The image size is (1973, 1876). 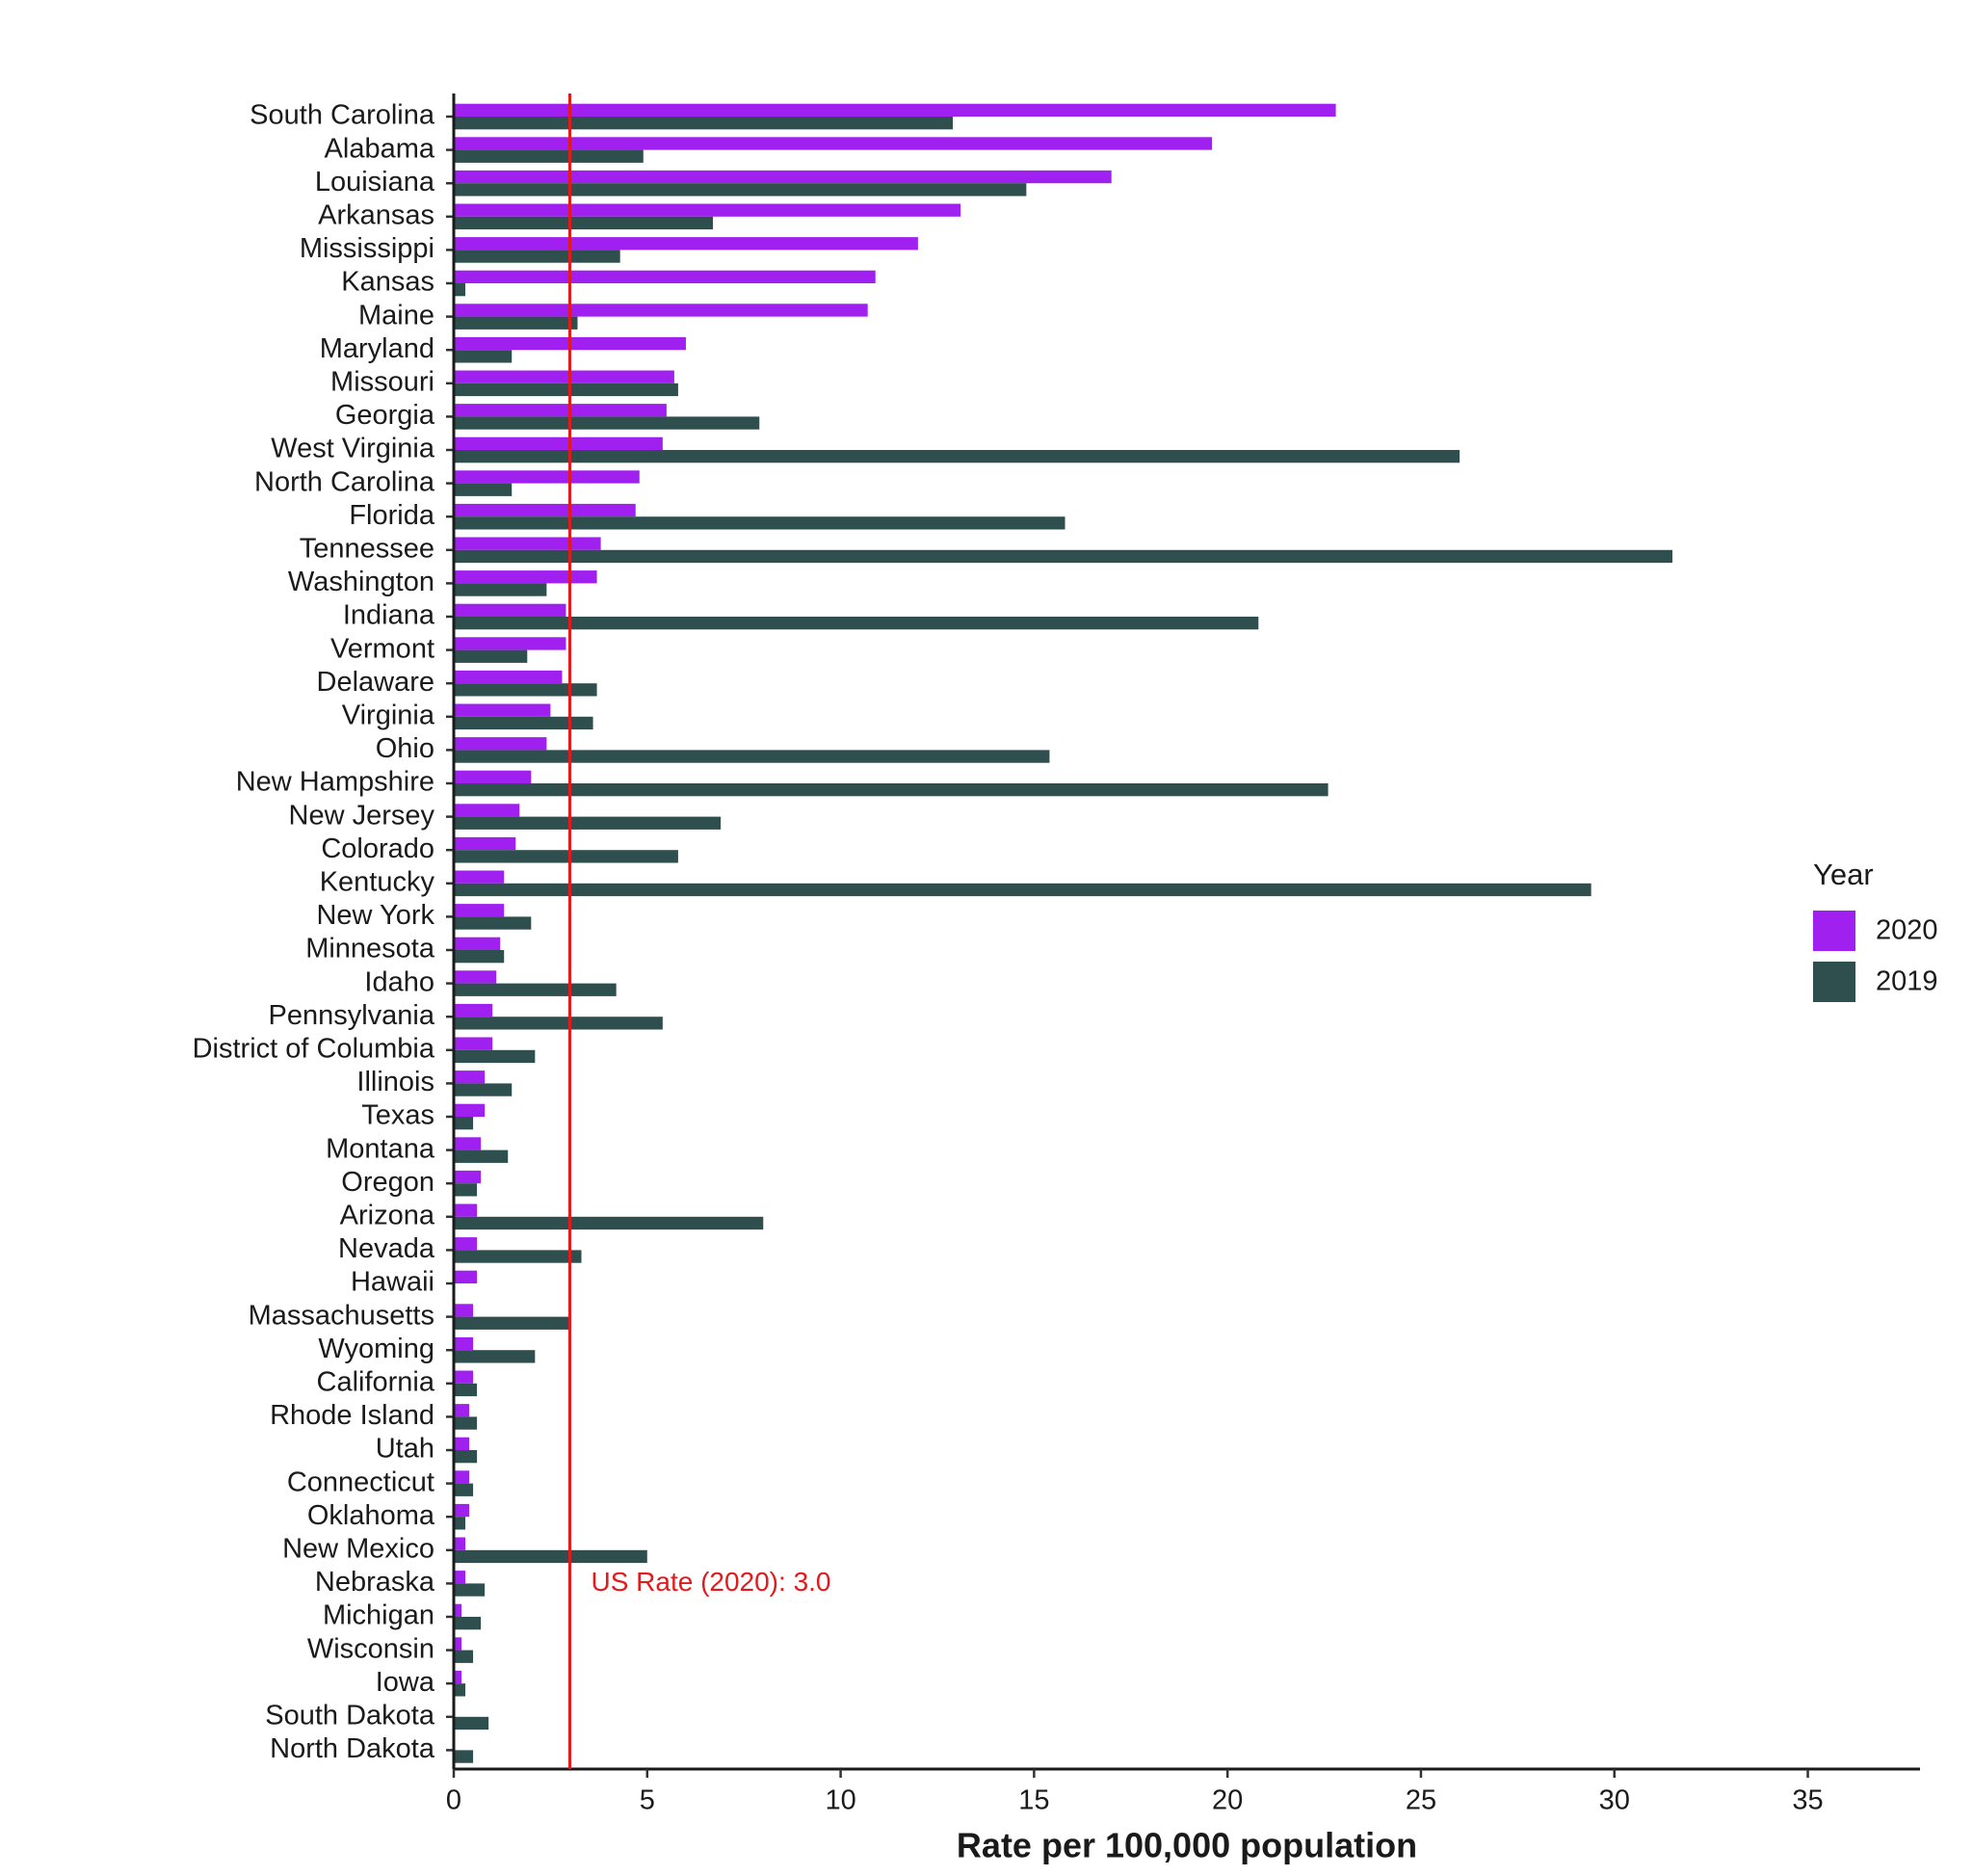 What do you see at coordinates (647, 1800) in the screenshot?
I see `x-tick-label: 5` at bounding box center [647, 1800].